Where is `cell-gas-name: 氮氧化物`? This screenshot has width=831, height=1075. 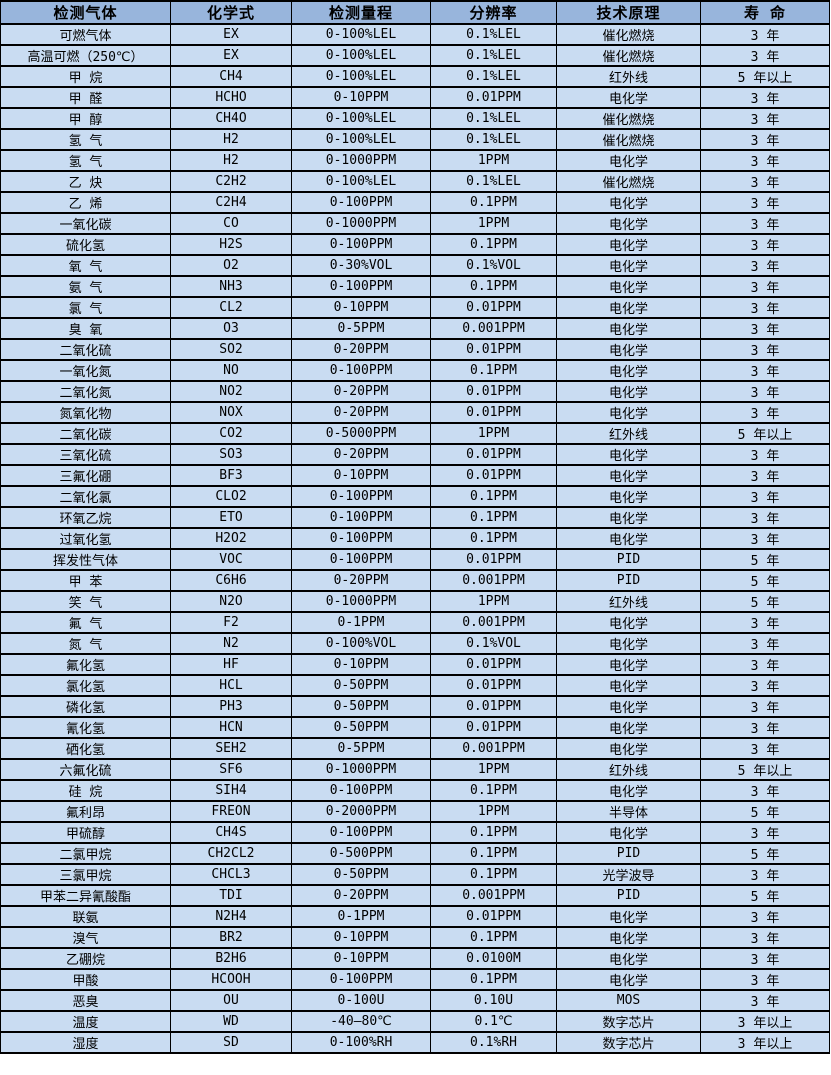 cell-gas-name: 氮氧化物 is located at coordinates (85, 412).